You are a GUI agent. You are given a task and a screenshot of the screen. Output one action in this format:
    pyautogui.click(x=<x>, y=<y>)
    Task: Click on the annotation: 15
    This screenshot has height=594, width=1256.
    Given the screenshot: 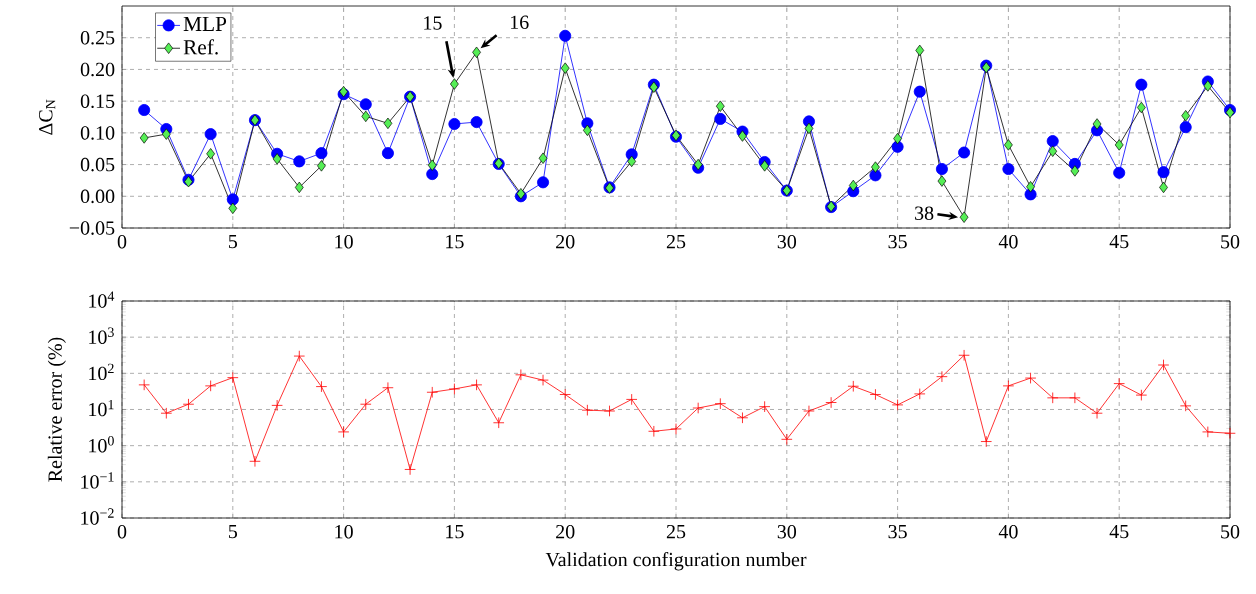 What is the action you would take?
    pyautogui.click(x=433, y=23)
    